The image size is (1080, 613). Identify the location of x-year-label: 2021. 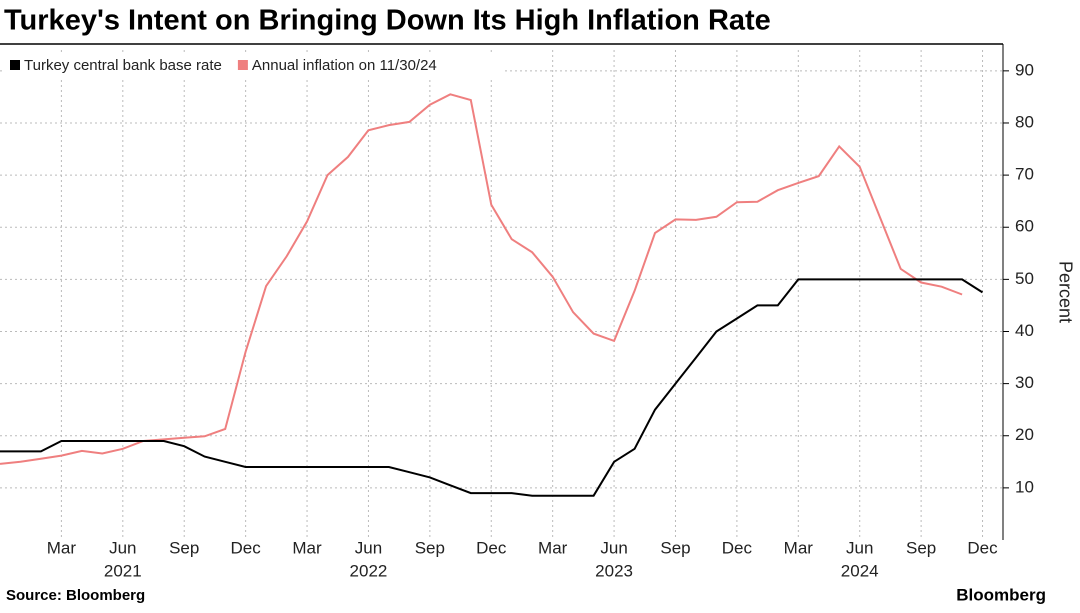
(123, 570).